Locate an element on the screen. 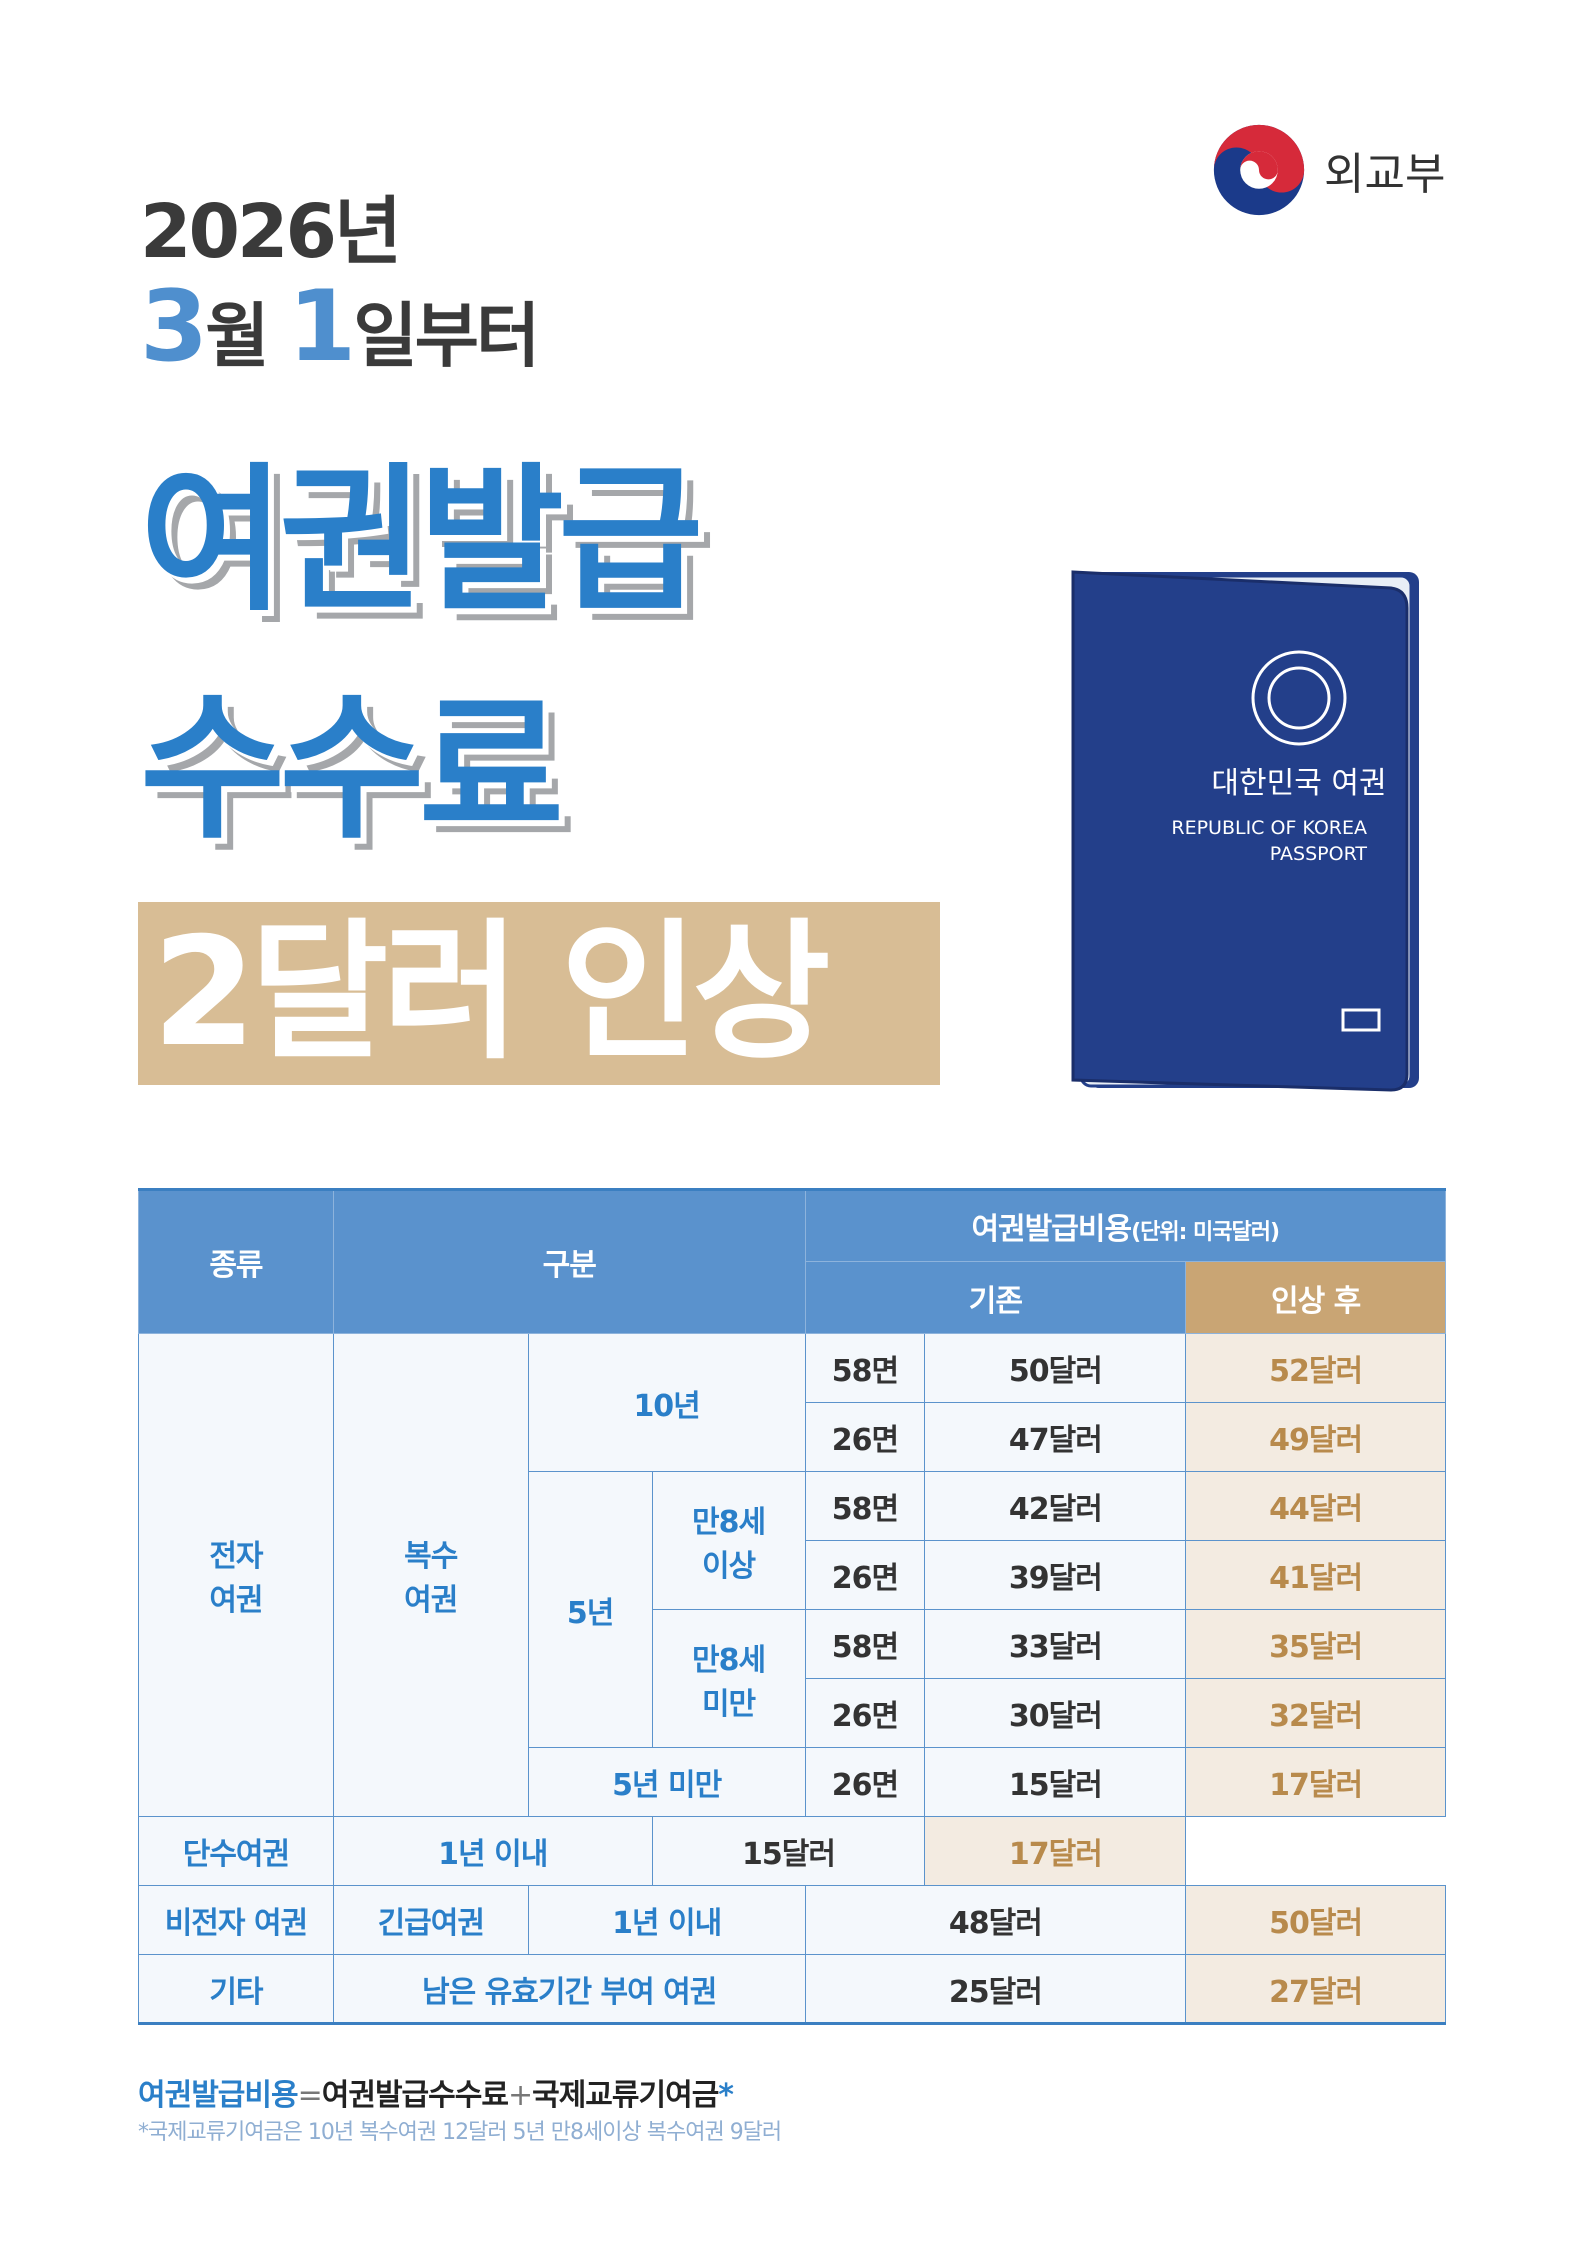 This screenshot has width=1587, height=2267. headline-line1: 여권발급 is located at coordinates (421, 541).